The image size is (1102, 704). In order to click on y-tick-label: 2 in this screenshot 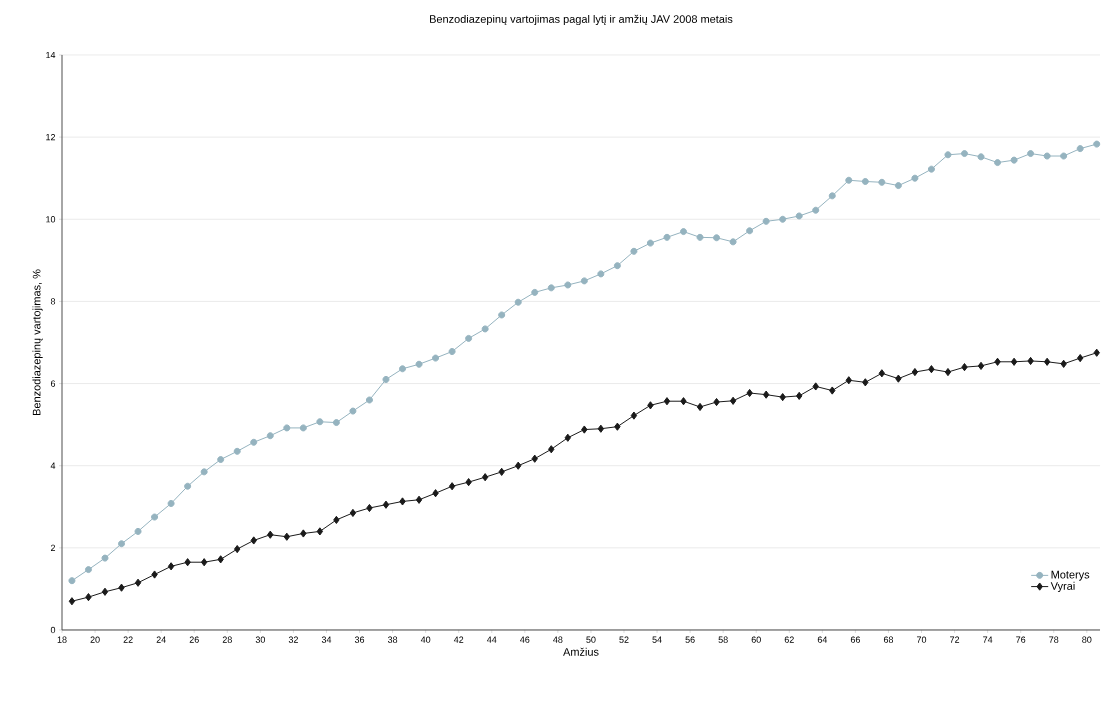, I will do `click(53, 547)`.